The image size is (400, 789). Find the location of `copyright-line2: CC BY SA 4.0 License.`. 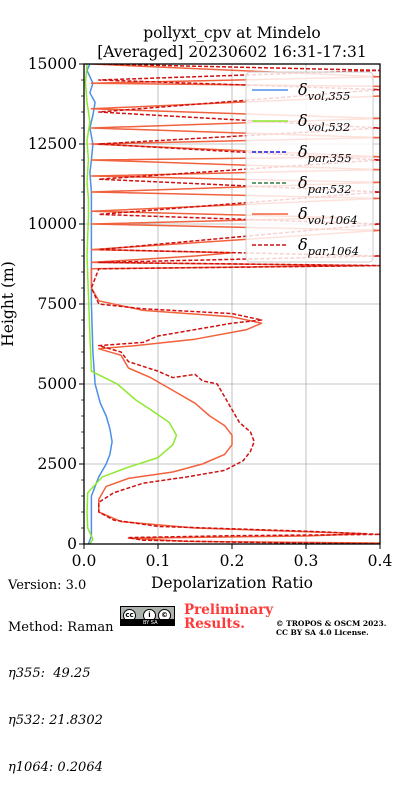

copyright-line2: CC BY SA 4.0 License. is located at coordinates (322, 632).